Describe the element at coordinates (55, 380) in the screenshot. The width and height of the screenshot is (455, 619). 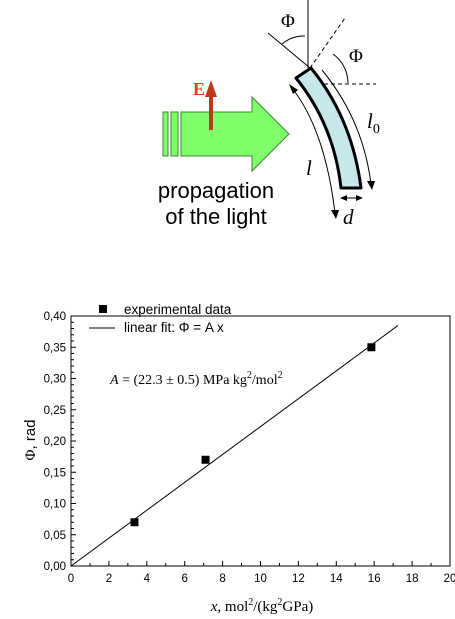
I see `y-tick-label: 0,30` at that location.